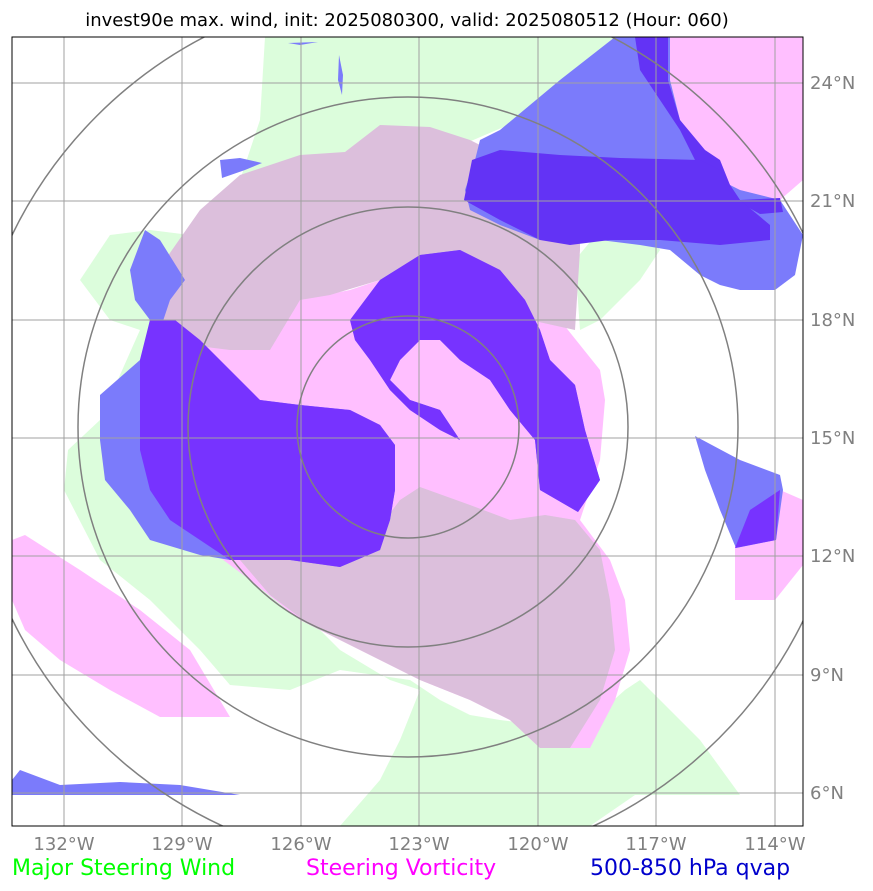 This screenshot has height=891, width=873. What do you see at coordinates (757, 519) in the screenshot?
I see `dark-overlap-east` at bounding box center [757, 519].